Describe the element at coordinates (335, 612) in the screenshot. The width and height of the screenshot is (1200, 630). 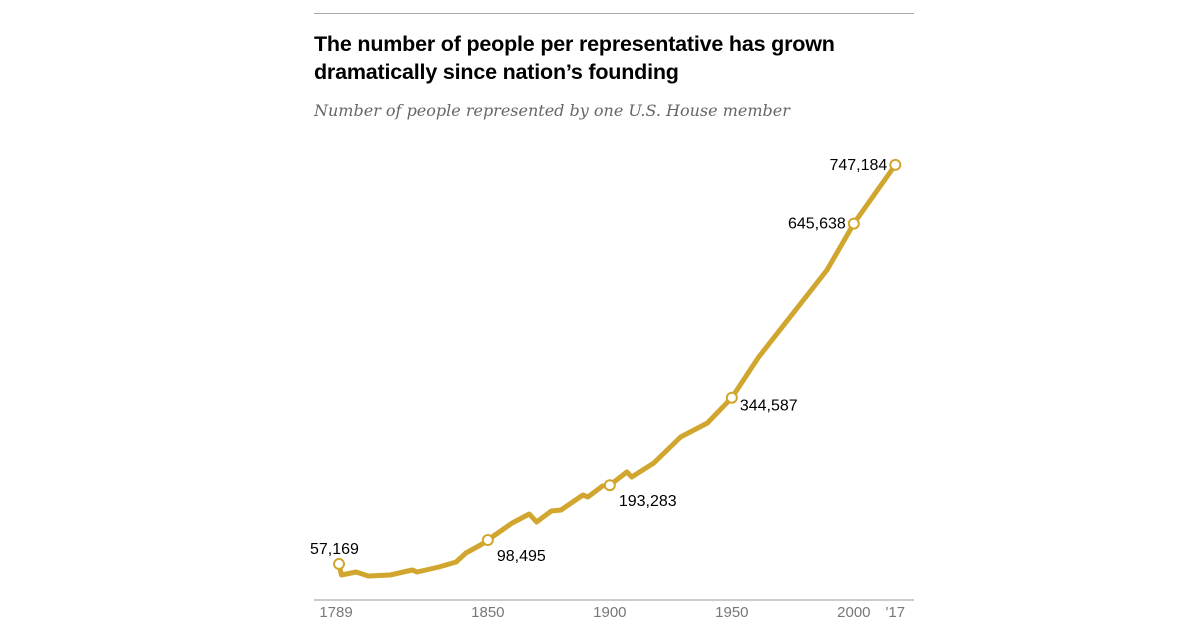
I see `x-tick-label: 1789` at that location.